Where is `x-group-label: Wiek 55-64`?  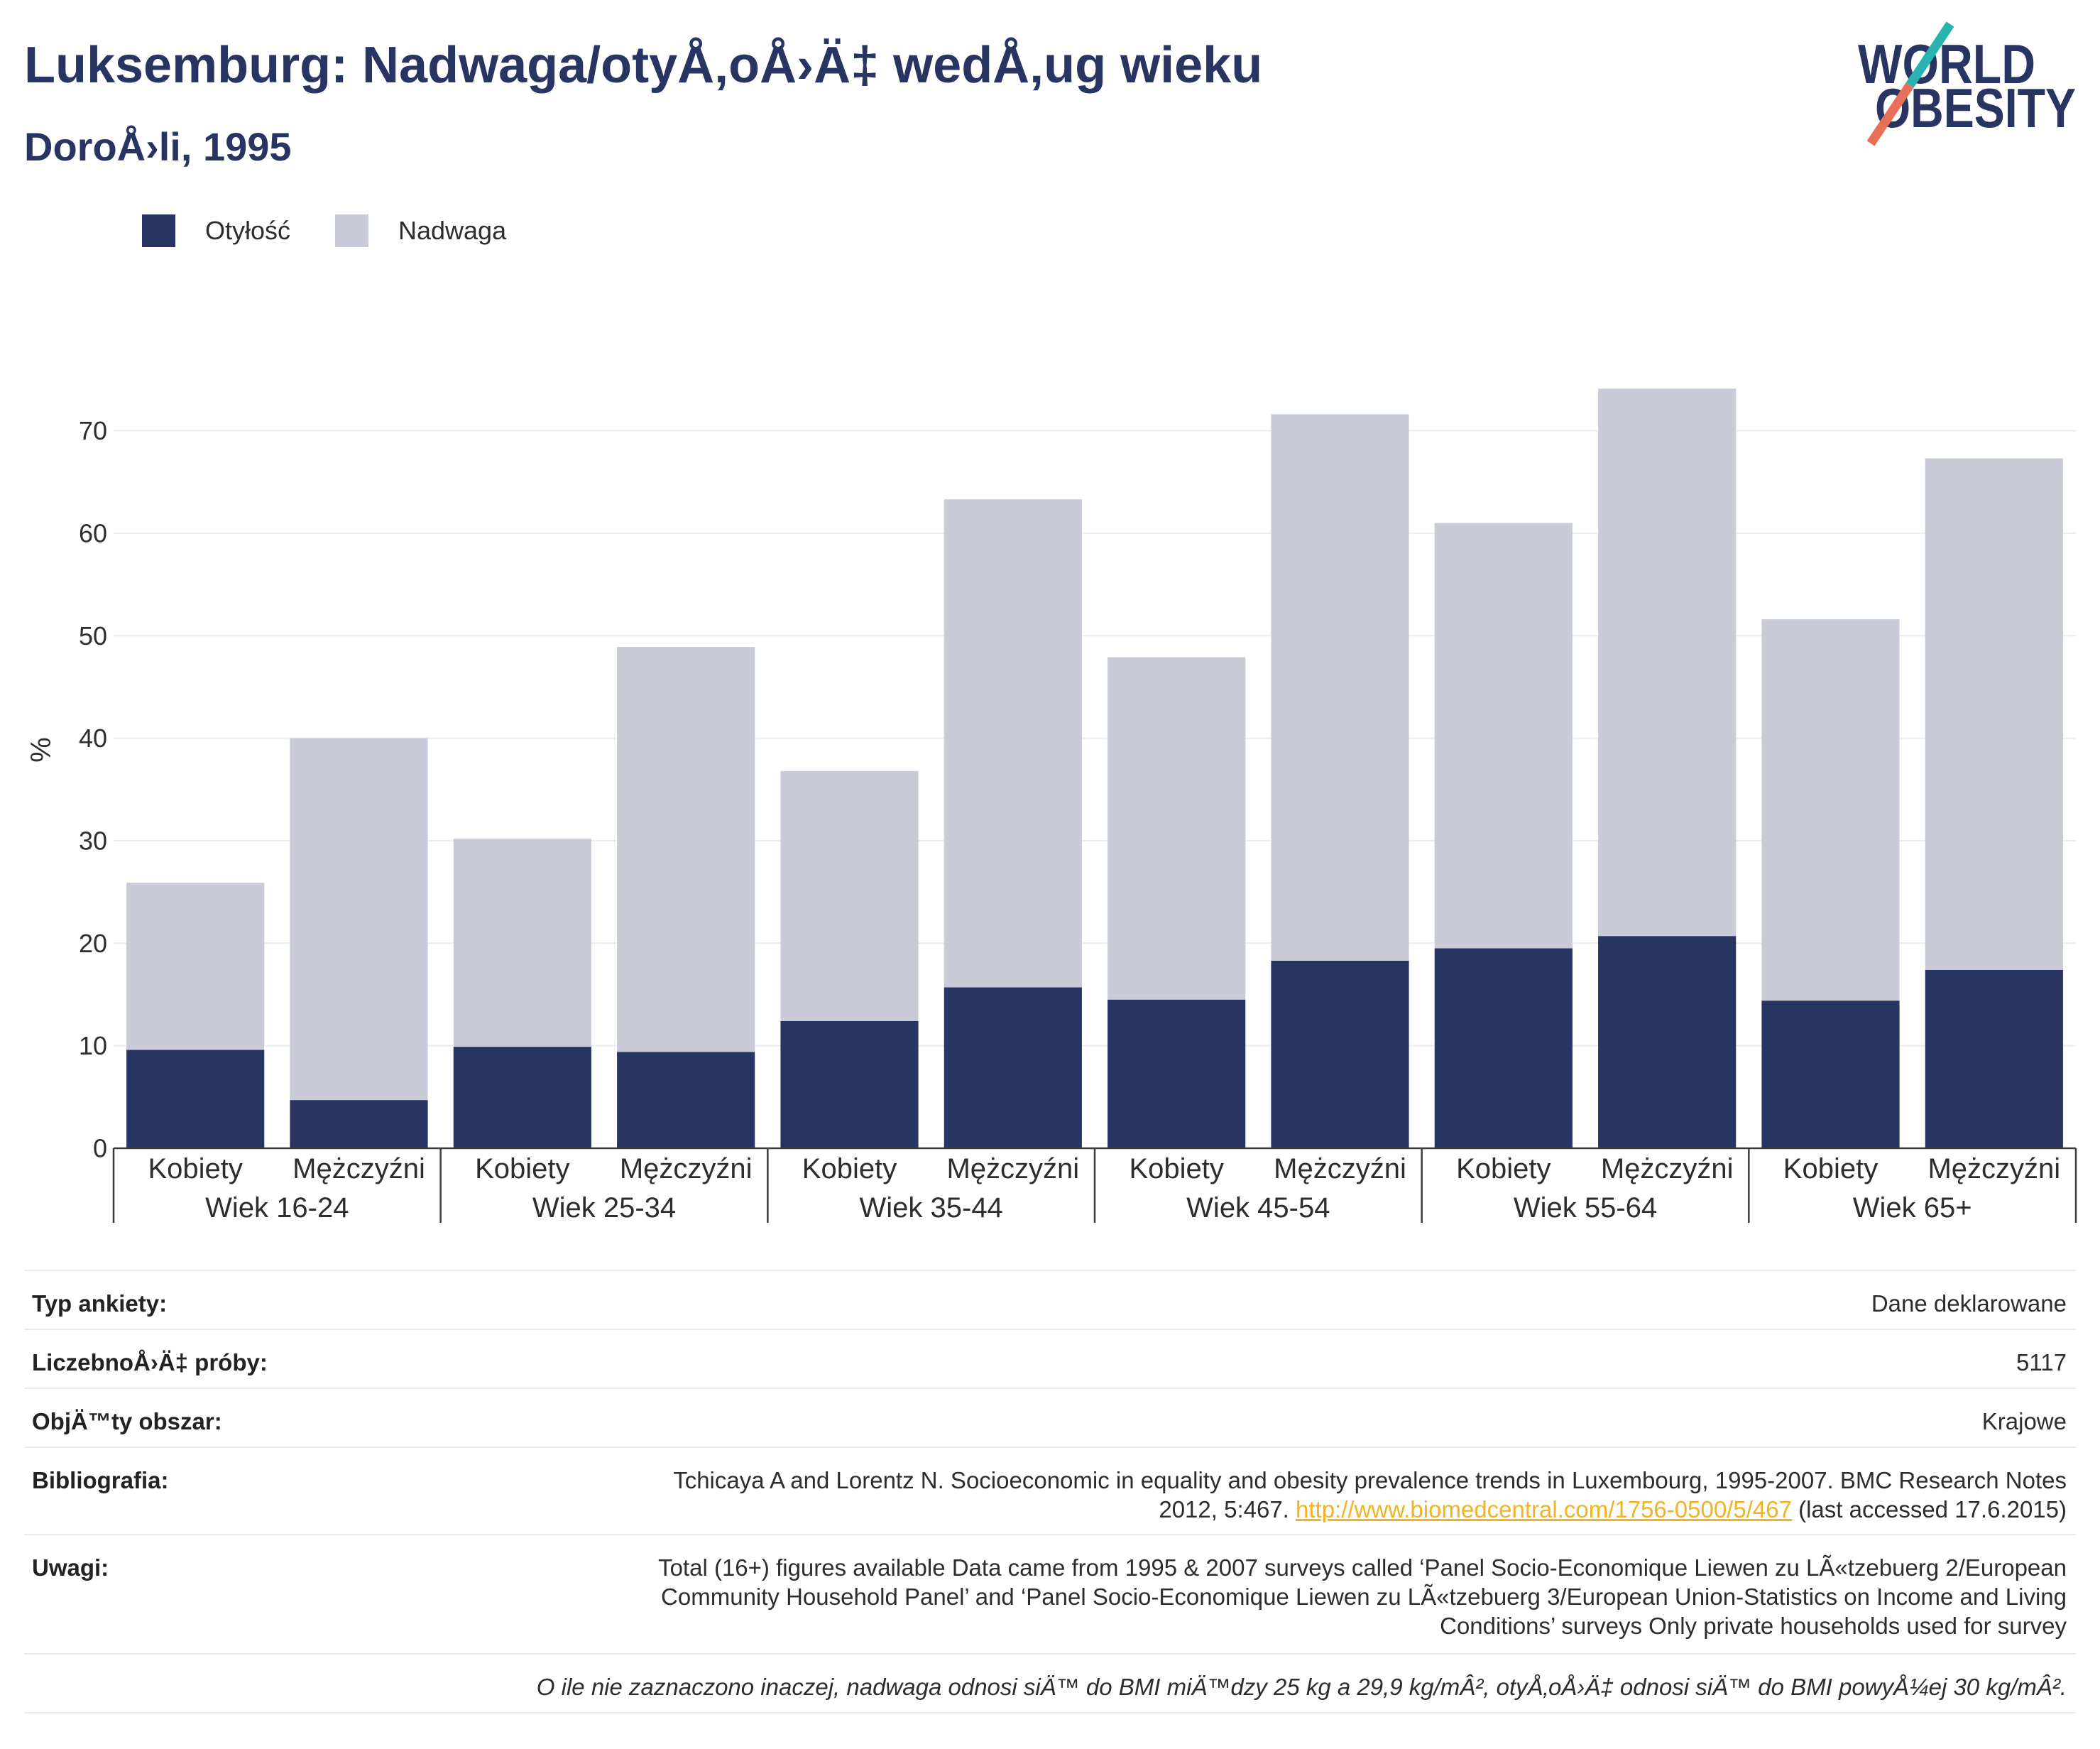
x-group-label: Wiek 55-64 is located at coordinates (1585, 1208).